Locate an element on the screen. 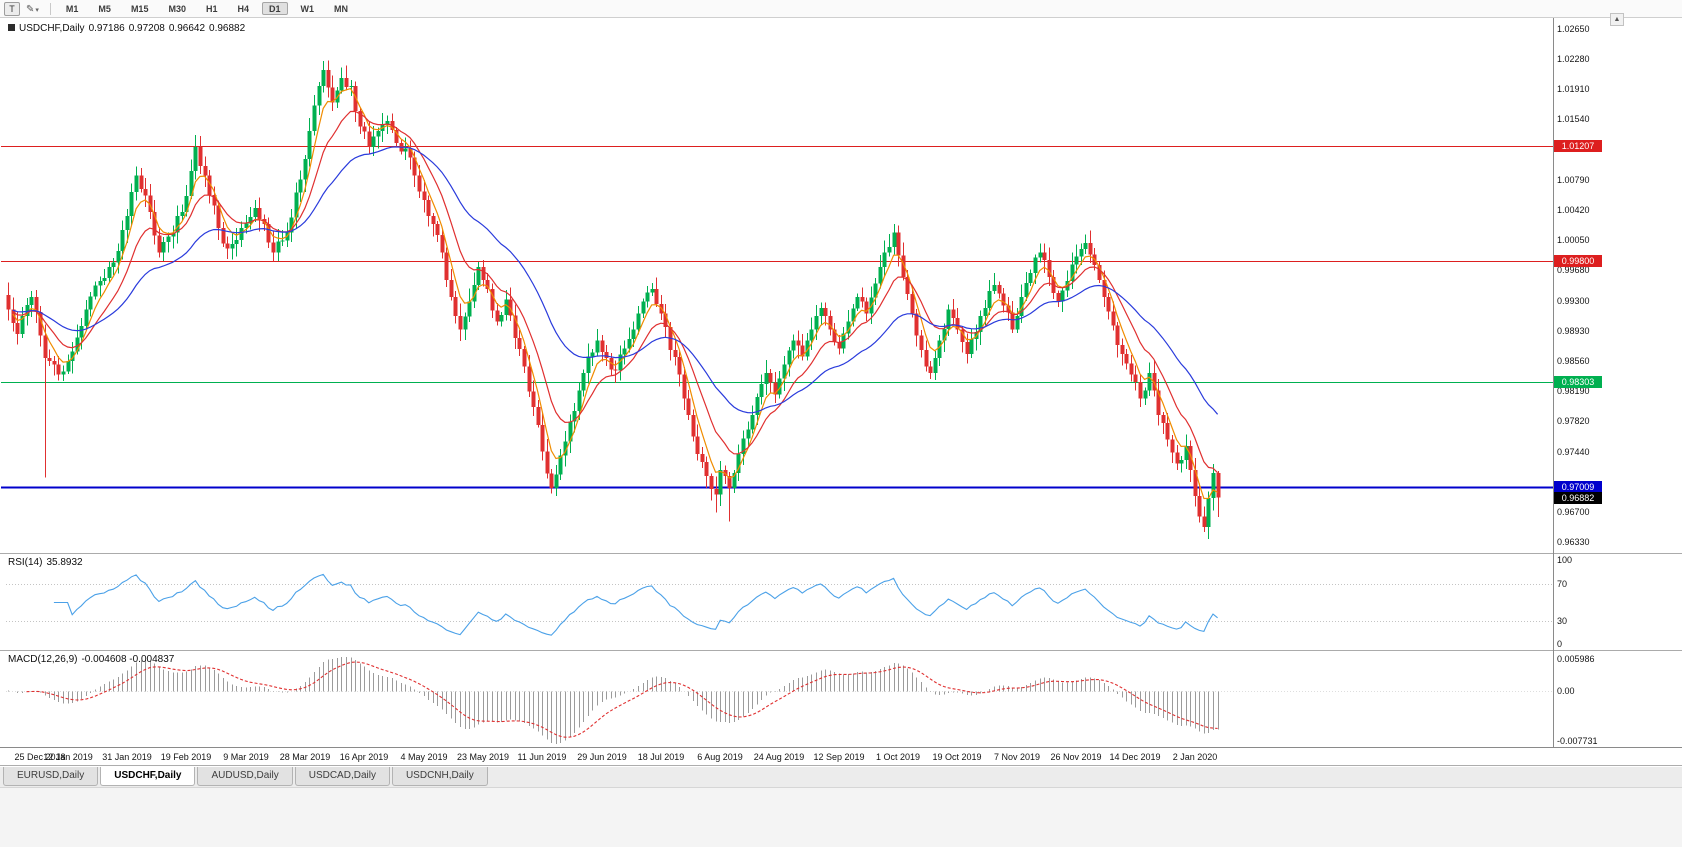 This screenshot has width=1682, height=847. current-price-badge: 0.96882 is located at coordinates (1578, 498).